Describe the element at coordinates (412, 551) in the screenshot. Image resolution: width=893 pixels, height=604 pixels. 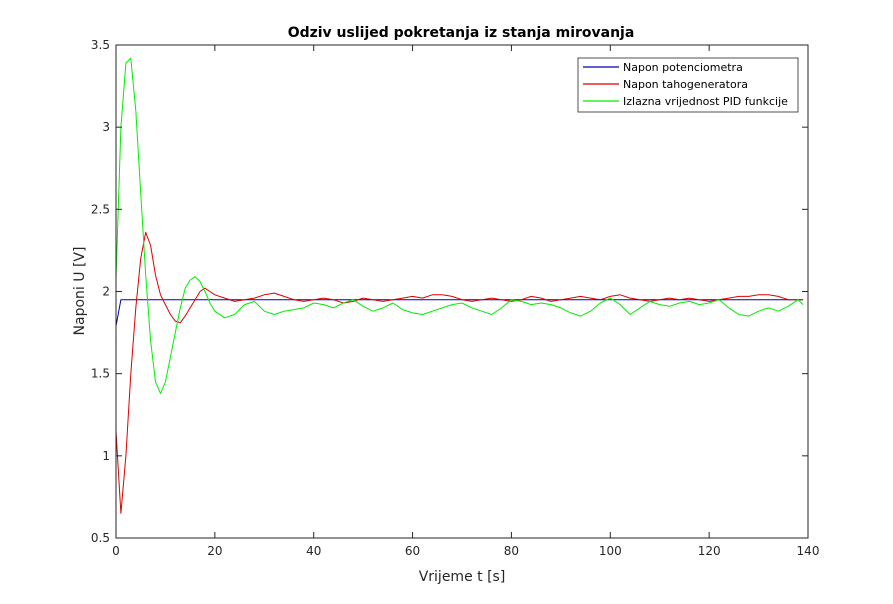
I see `x-tick-label: 60` at that location.